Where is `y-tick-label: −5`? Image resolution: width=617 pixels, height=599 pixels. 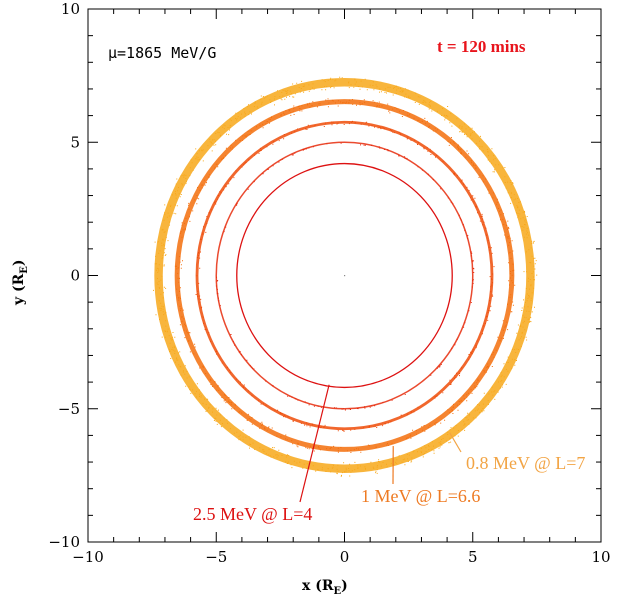 y-tick-label: −5 is located at coordinates (69, 409).